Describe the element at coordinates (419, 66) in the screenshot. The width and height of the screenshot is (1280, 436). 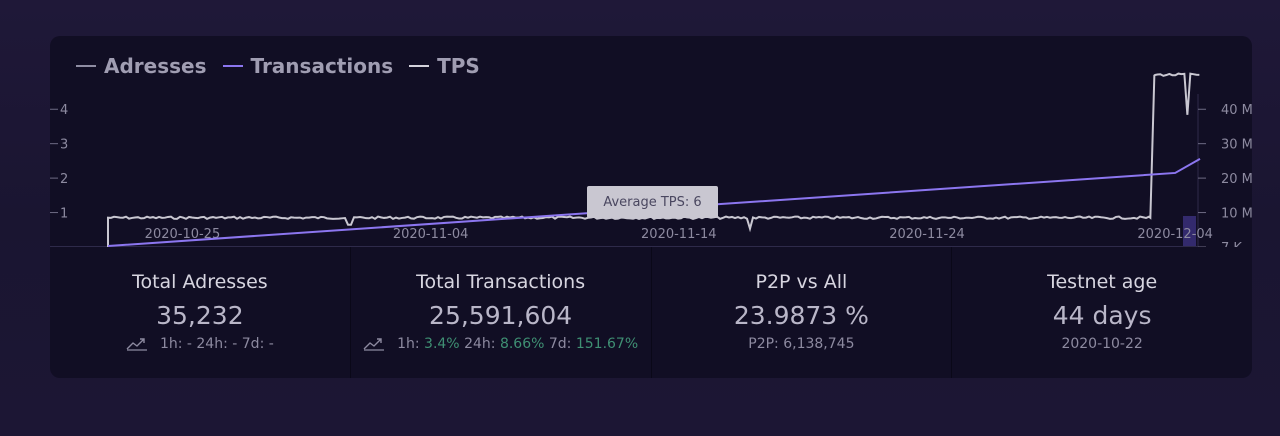
I see `legend-swatch-tps` at that location.